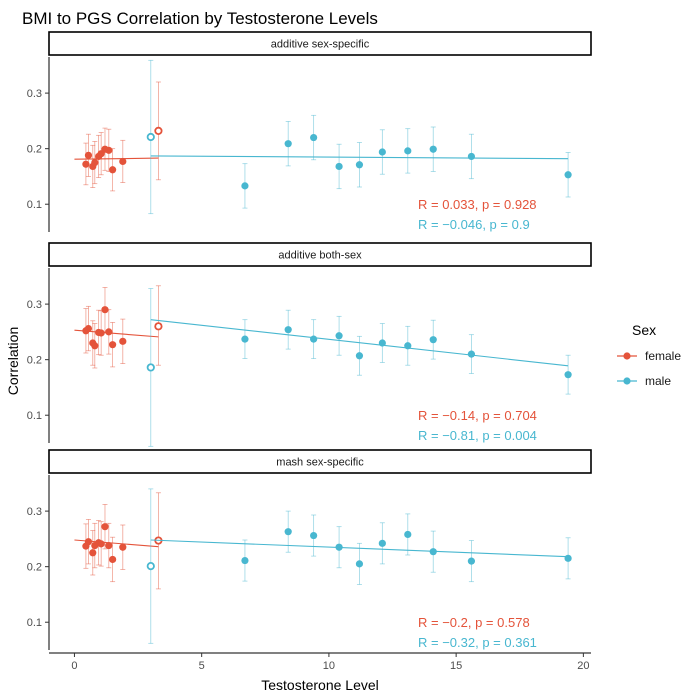 This screenshot has height=700, width=700. What do you see at coordinates (202, 666) in the screenshot?
I see `x-tick-label: 5` at bounding box center [202, 666].